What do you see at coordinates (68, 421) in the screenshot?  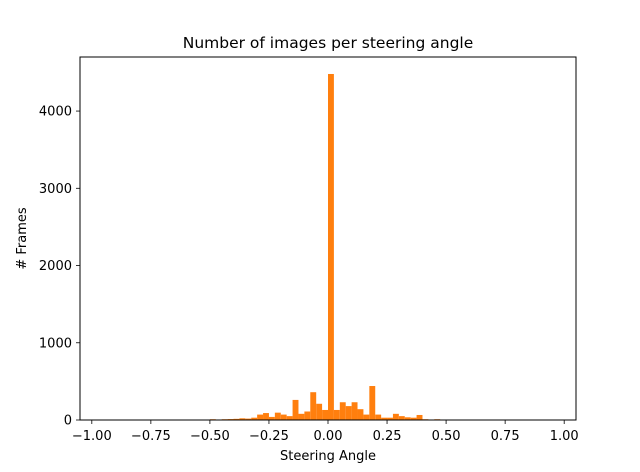 I see `y-tick-label: 0` at bounding box center [68, 421].